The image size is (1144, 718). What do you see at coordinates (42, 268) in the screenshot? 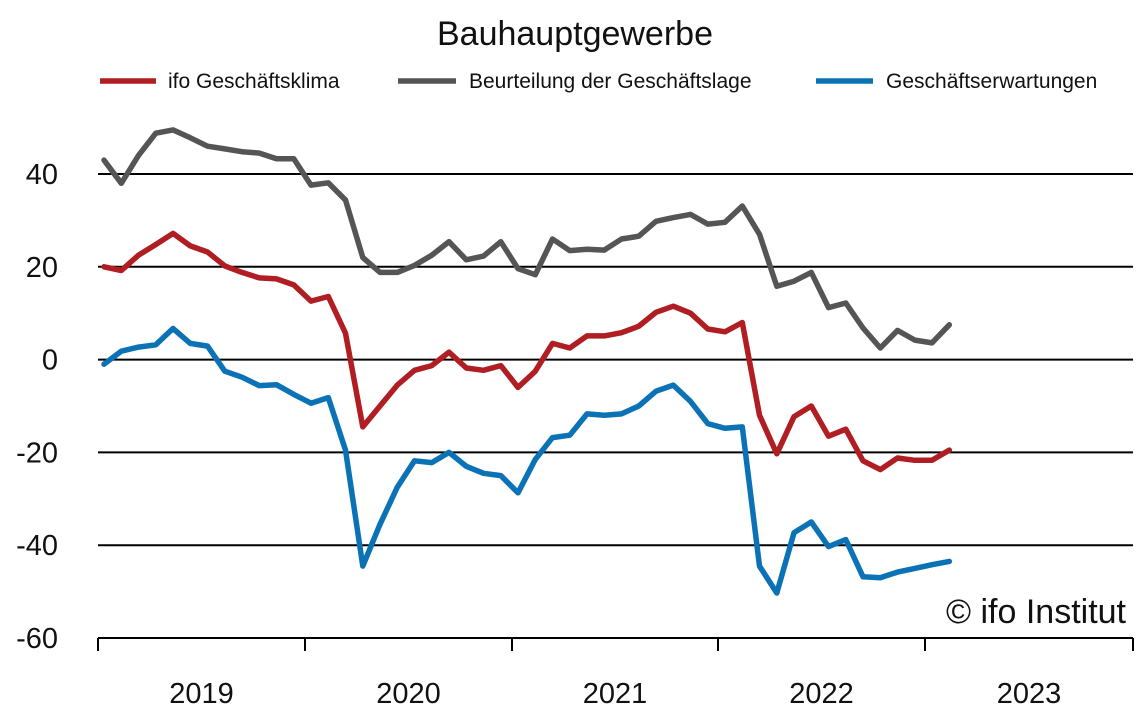
I see `y-tick-label: 20` at bounding box center [42, 268].